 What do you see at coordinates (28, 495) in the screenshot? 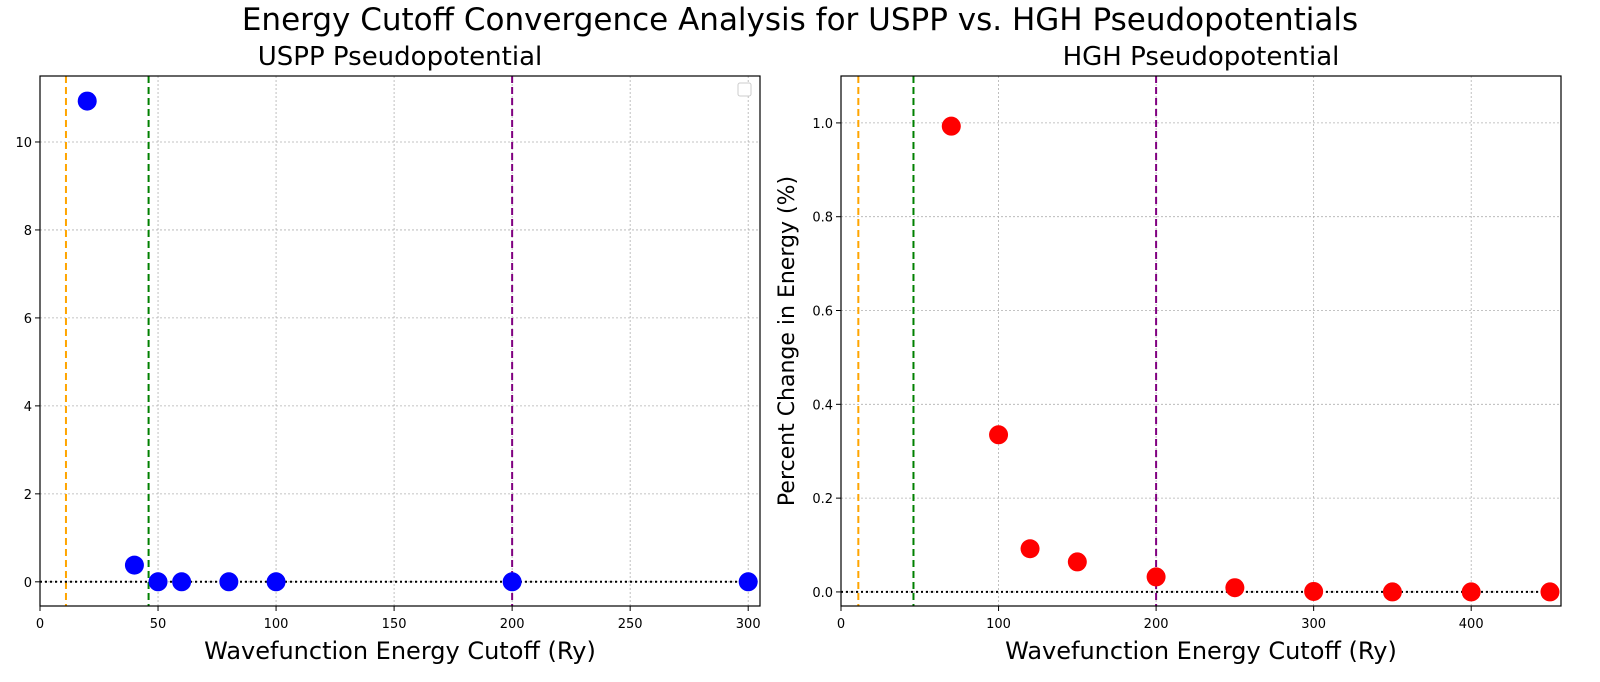
I see `y-tick-label: 2` at bounding box center [28, 495].